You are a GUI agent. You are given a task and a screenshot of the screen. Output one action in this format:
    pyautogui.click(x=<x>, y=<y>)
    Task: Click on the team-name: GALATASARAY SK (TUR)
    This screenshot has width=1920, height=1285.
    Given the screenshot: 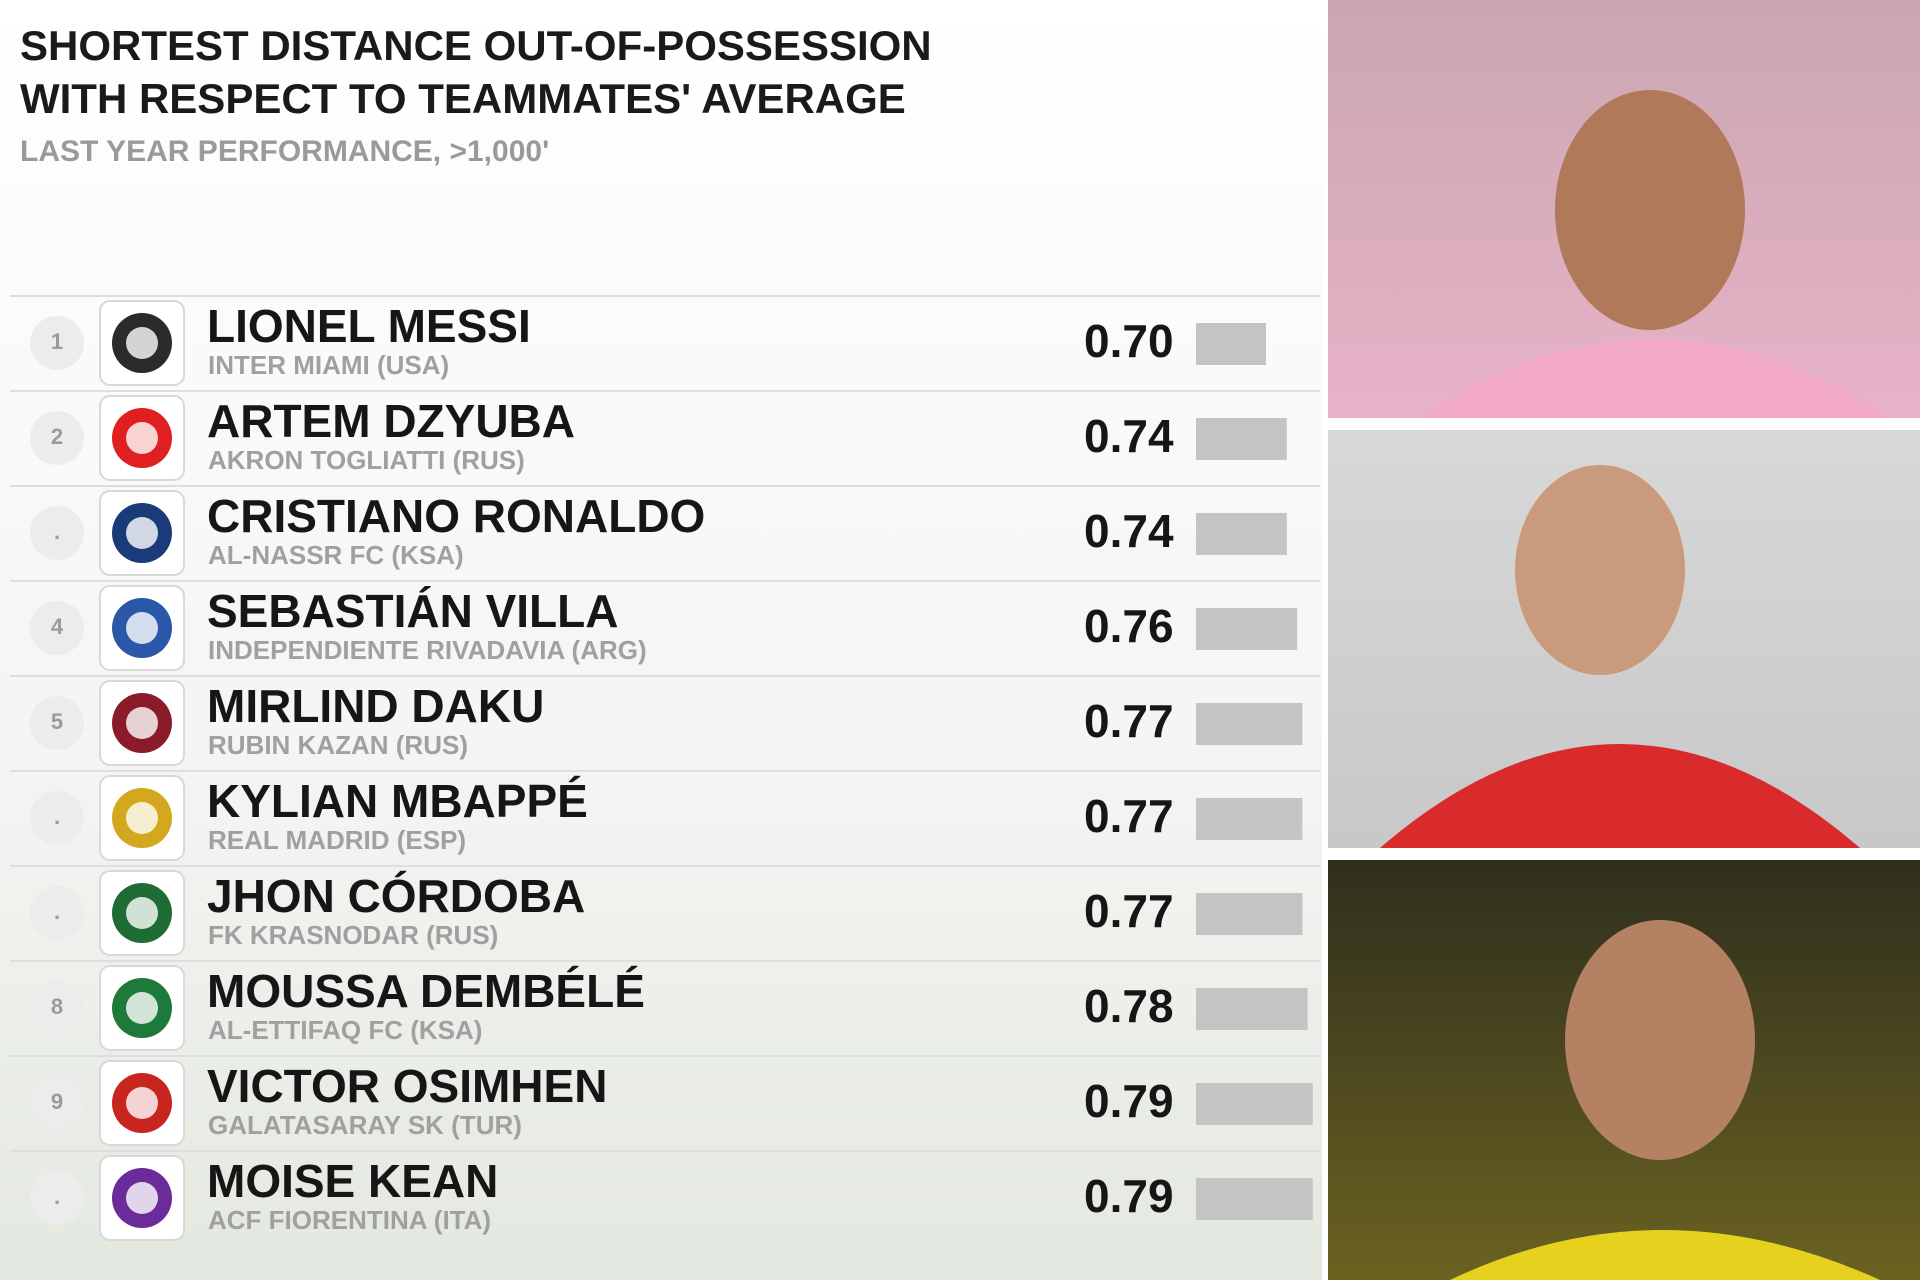 What is the action you would take?
    pyautogui.click(x=365, y=1125)
    